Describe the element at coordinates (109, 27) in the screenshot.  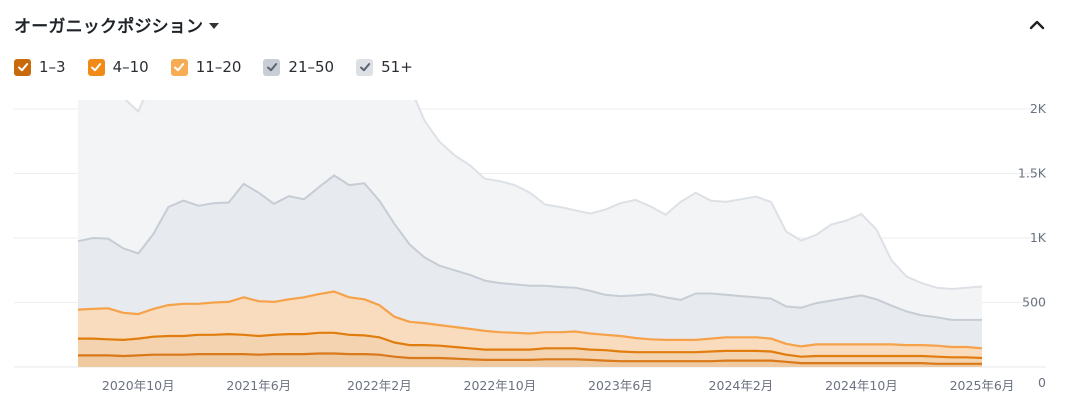
I see `chart-title: オーガニックポジション` at that location.